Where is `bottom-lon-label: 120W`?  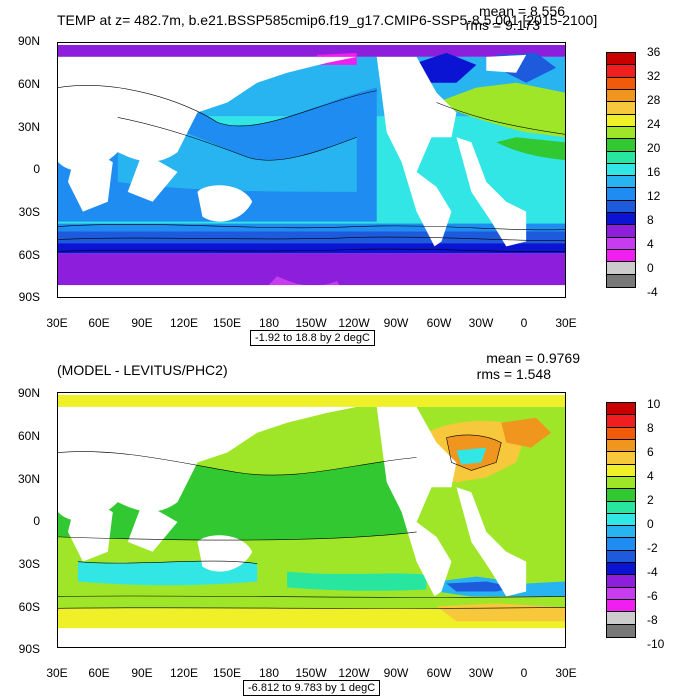 bottom-lon-label: 120W is located at coordinates (354, 673).